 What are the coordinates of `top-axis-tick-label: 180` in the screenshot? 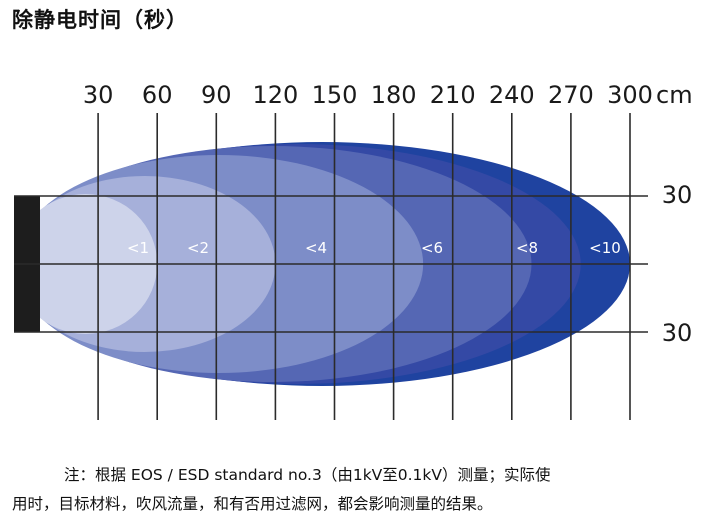 It's located at (394, 95).